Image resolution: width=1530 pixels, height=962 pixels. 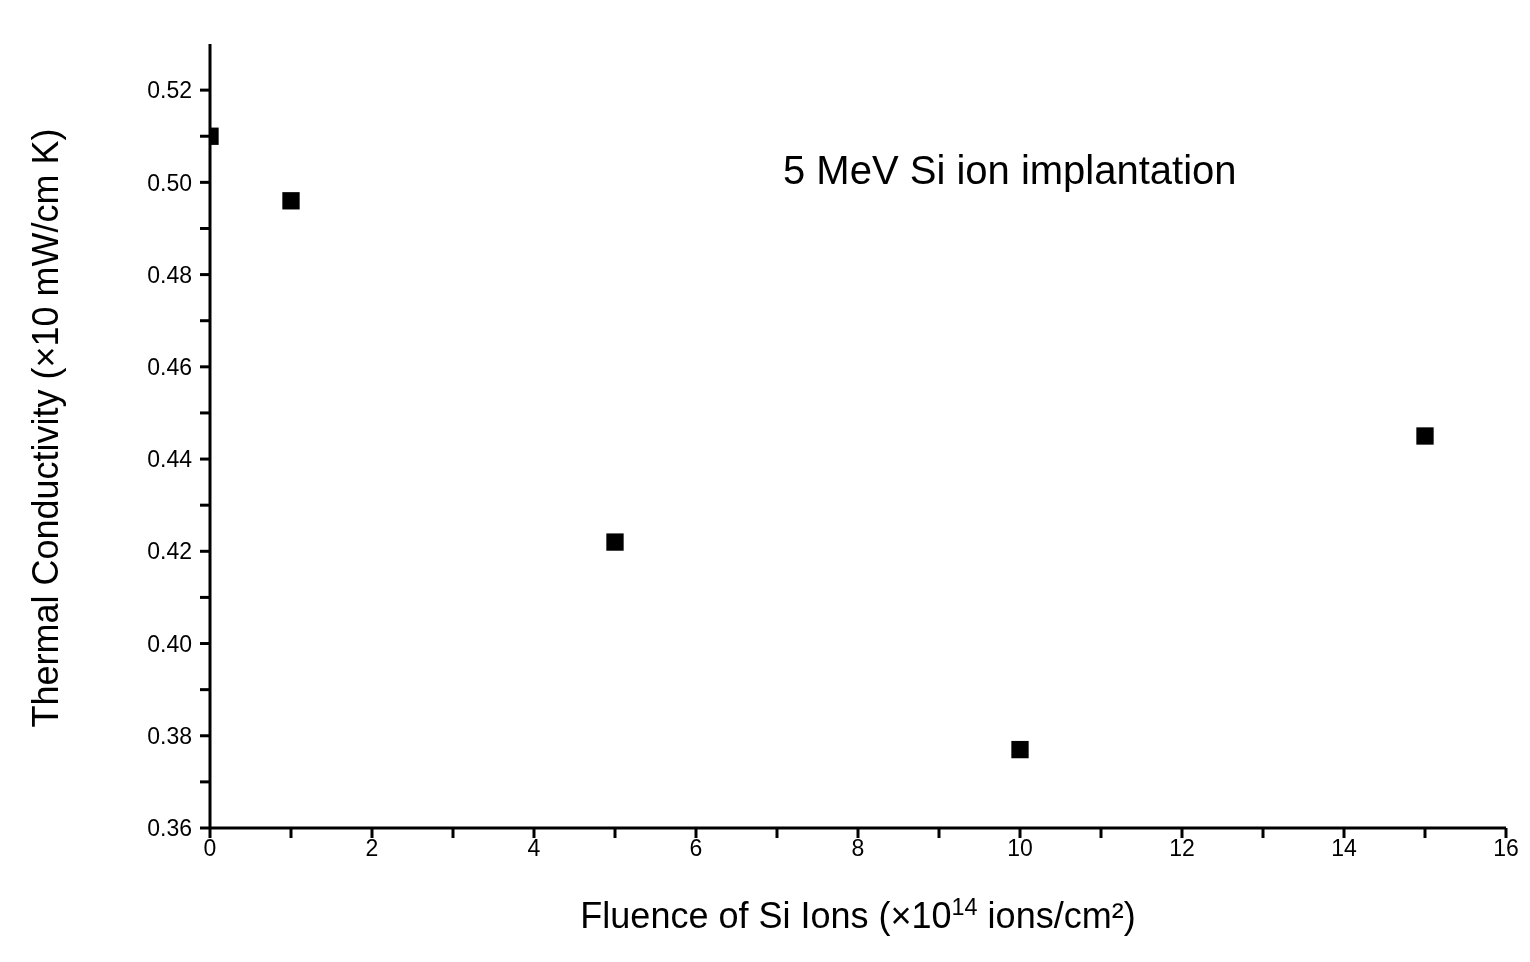 I want to click on x-tick-label: 2, so click(x=372, y=848).